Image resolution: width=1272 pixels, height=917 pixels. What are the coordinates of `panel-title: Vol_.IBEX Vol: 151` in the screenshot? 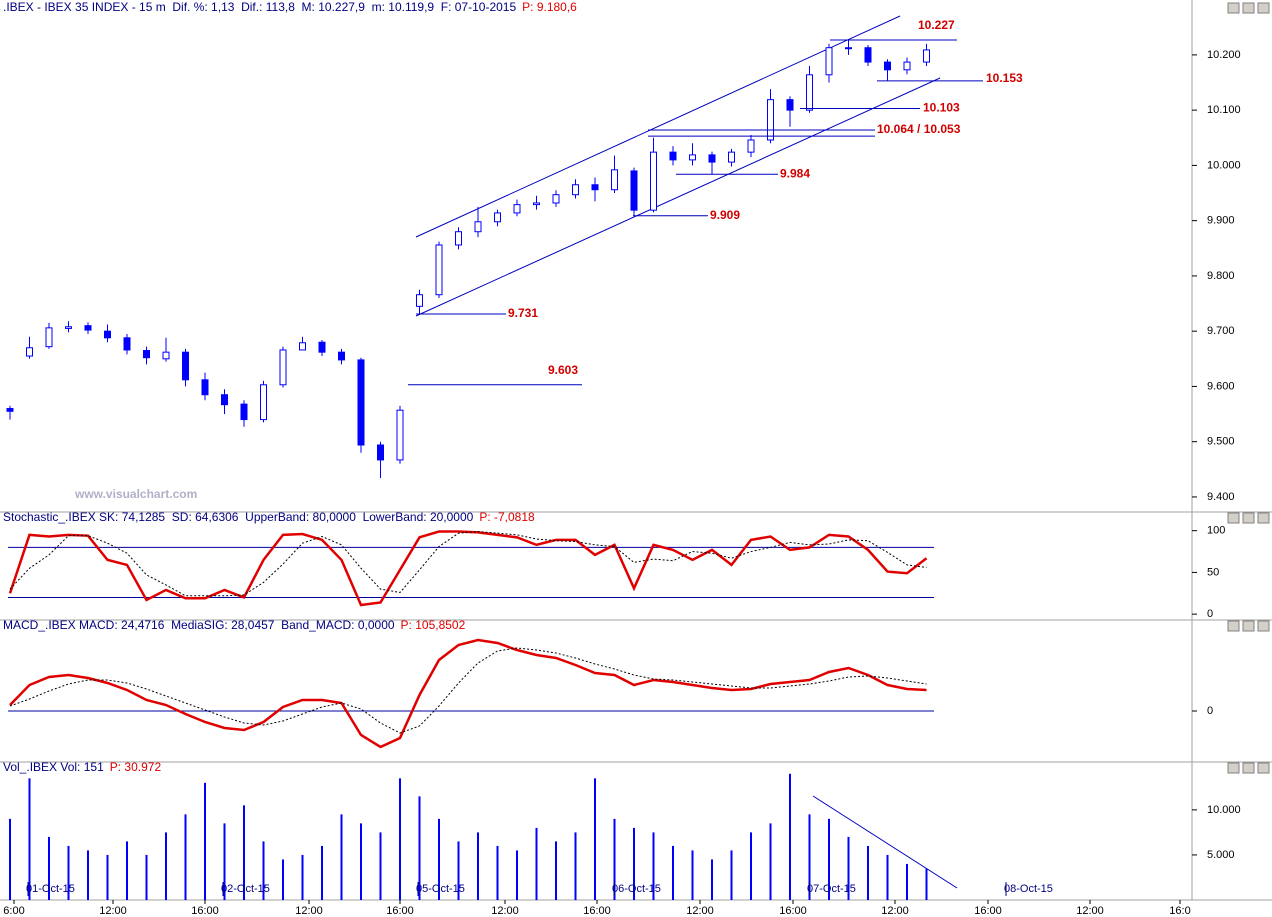 It's located at (53, 767).